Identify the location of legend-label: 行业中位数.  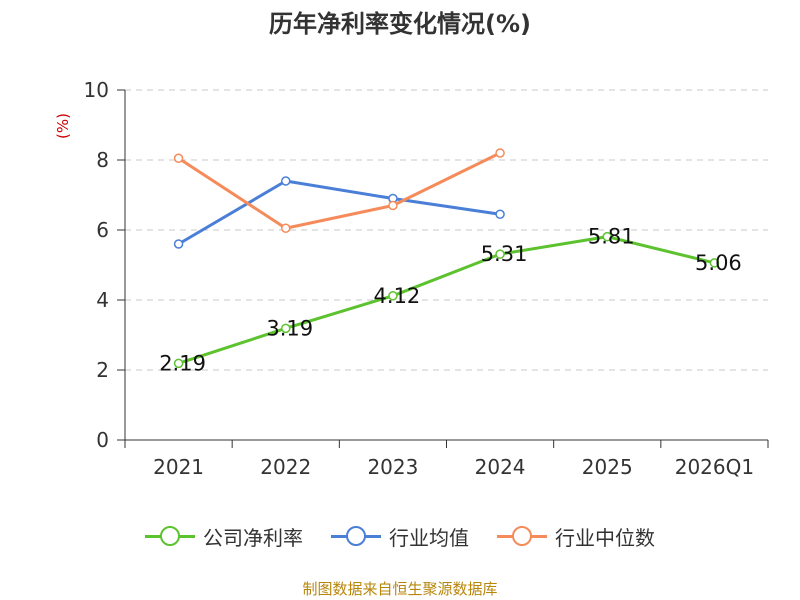
(605, 537).